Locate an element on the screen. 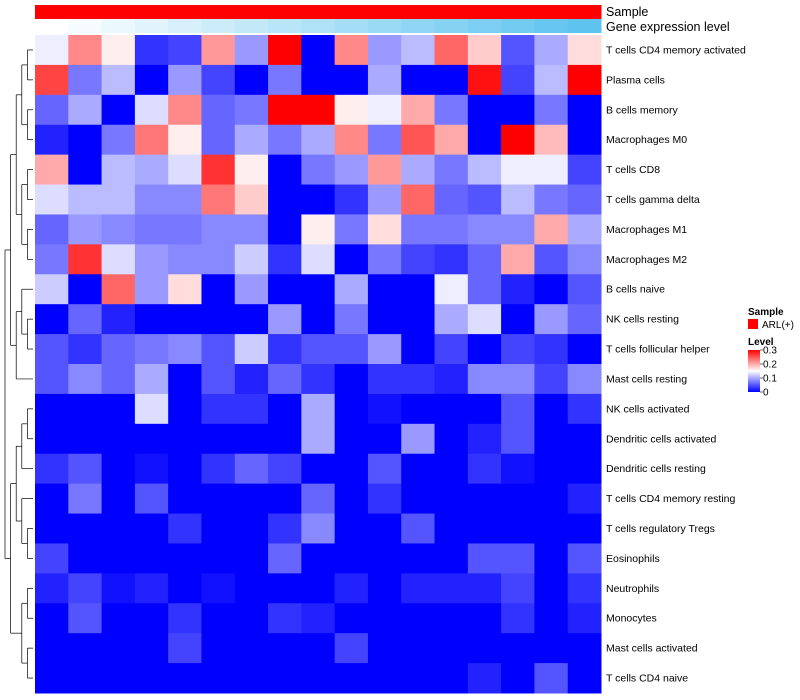 The height and width of the screenshot is (700, 800). legend-tick-label: 0.1 is located at coordinates (770, 379).